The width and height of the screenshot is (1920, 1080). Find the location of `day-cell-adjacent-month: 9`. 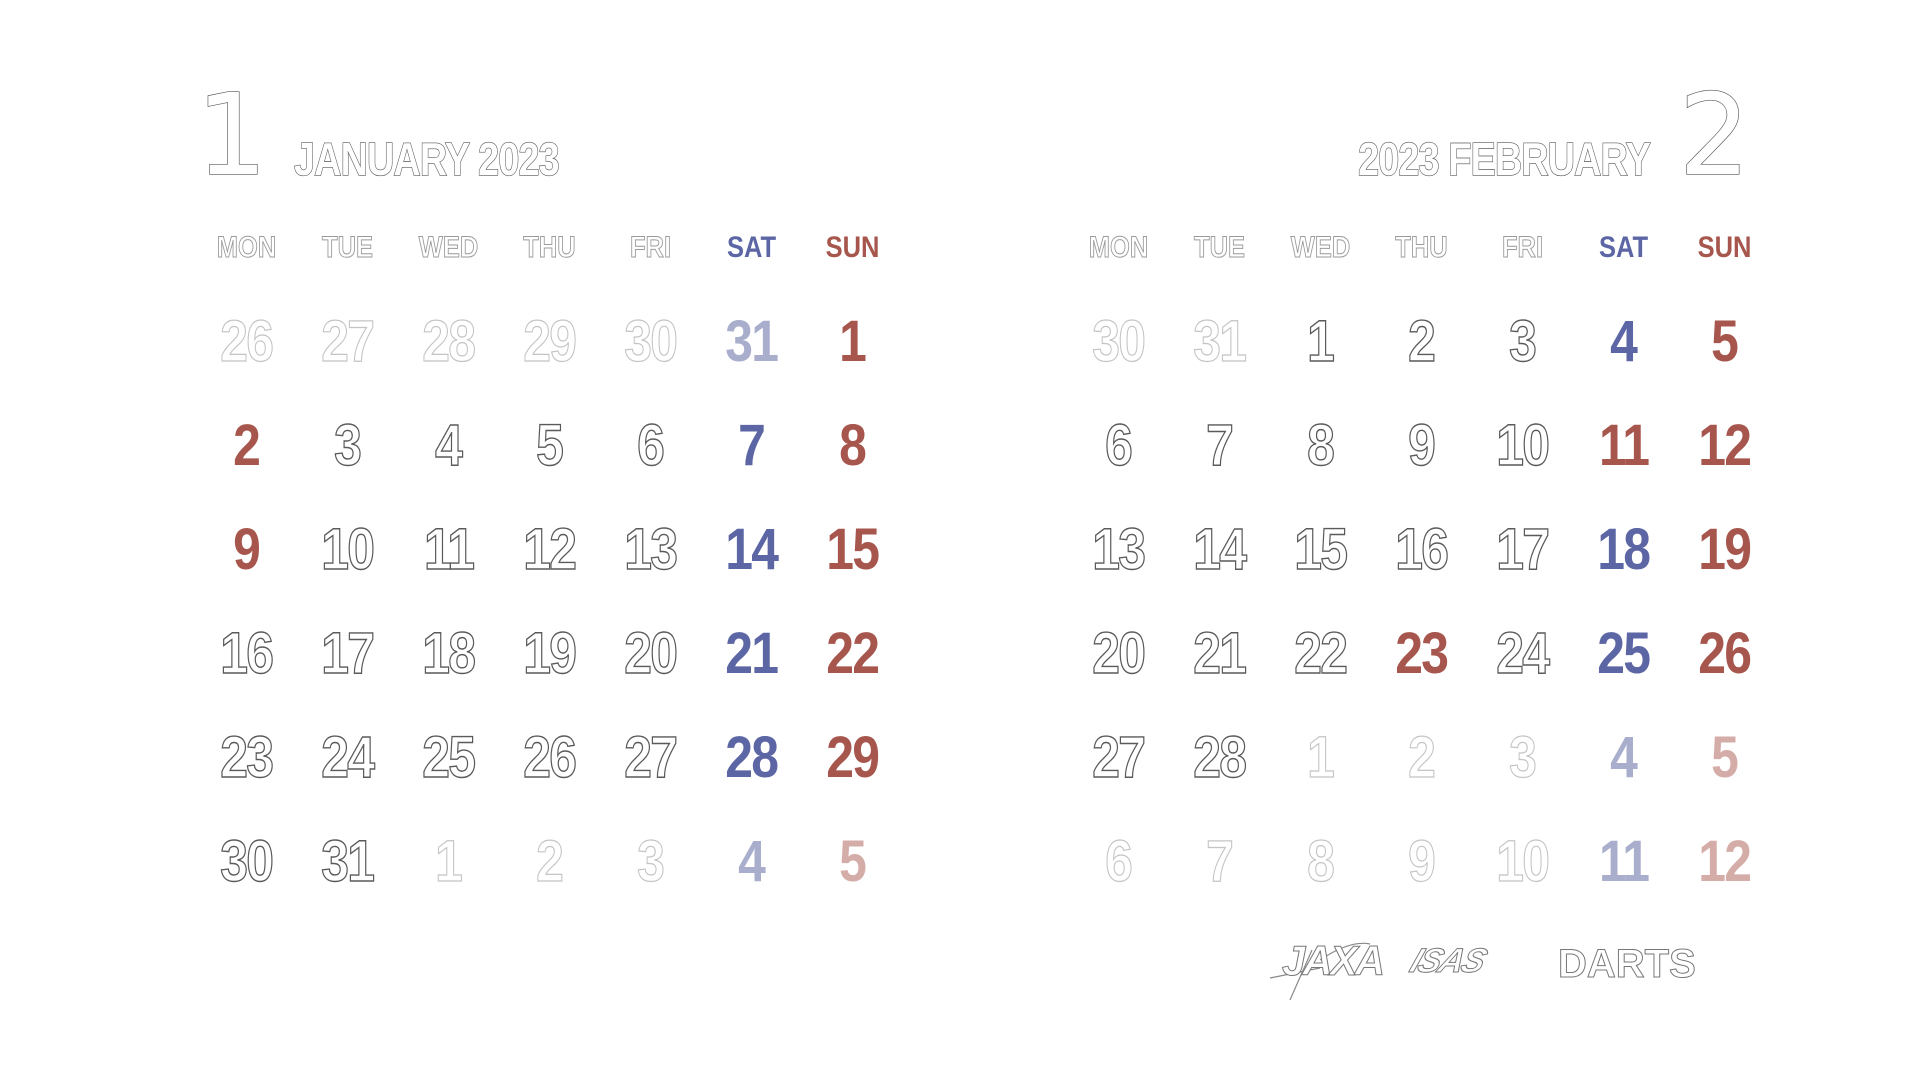

day-cell-adjacent-month: 9 is located at coordinates (1421, 862).